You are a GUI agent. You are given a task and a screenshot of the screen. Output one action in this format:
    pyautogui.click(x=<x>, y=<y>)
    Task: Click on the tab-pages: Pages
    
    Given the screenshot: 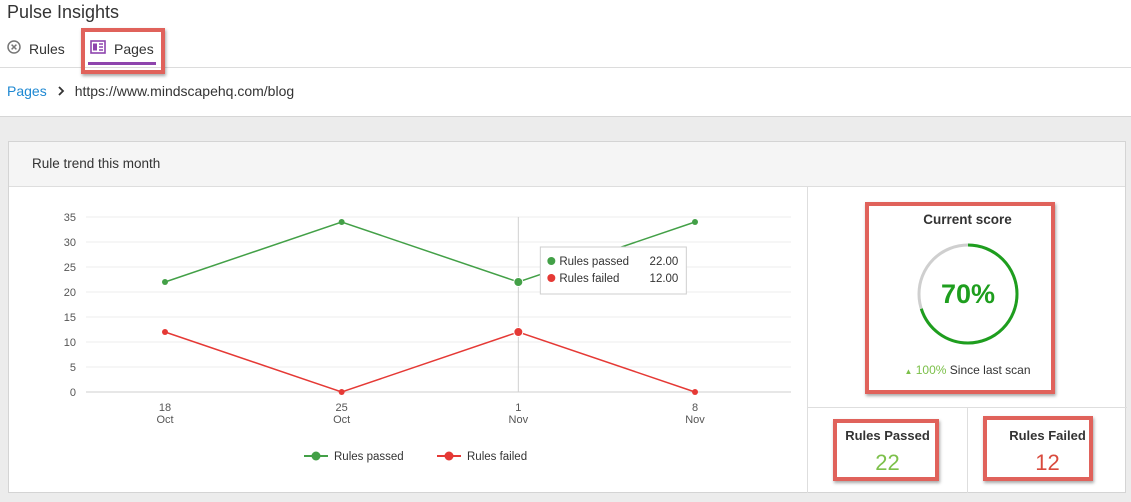 What is the action you would take?
    pyautogui.click(x=122, y=48)
    